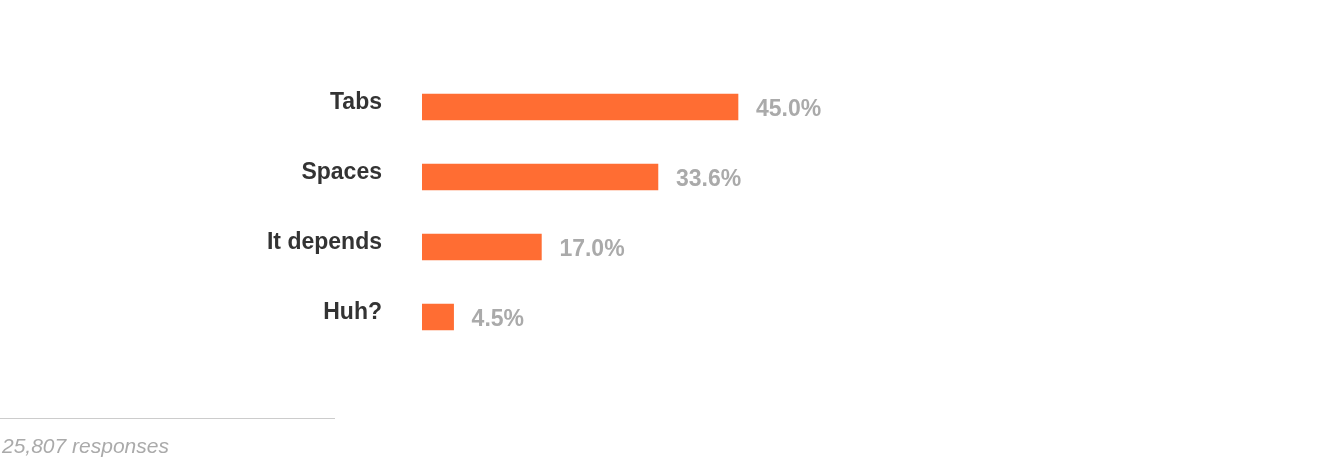  Describe the element at coordinates (789, 108) in the screenshot. I see `data-label: 45.0%` at that location.